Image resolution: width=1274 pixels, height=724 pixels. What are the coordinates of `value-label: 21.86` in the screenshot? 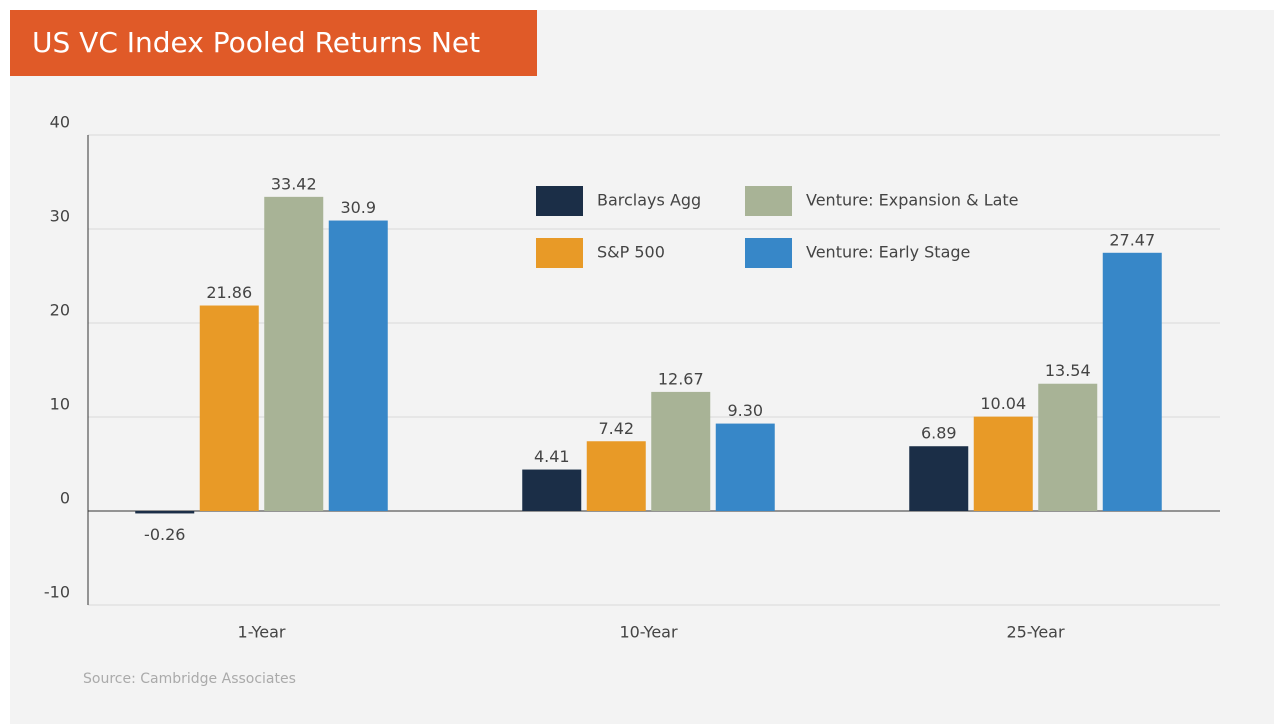 It's located at (229, 292).